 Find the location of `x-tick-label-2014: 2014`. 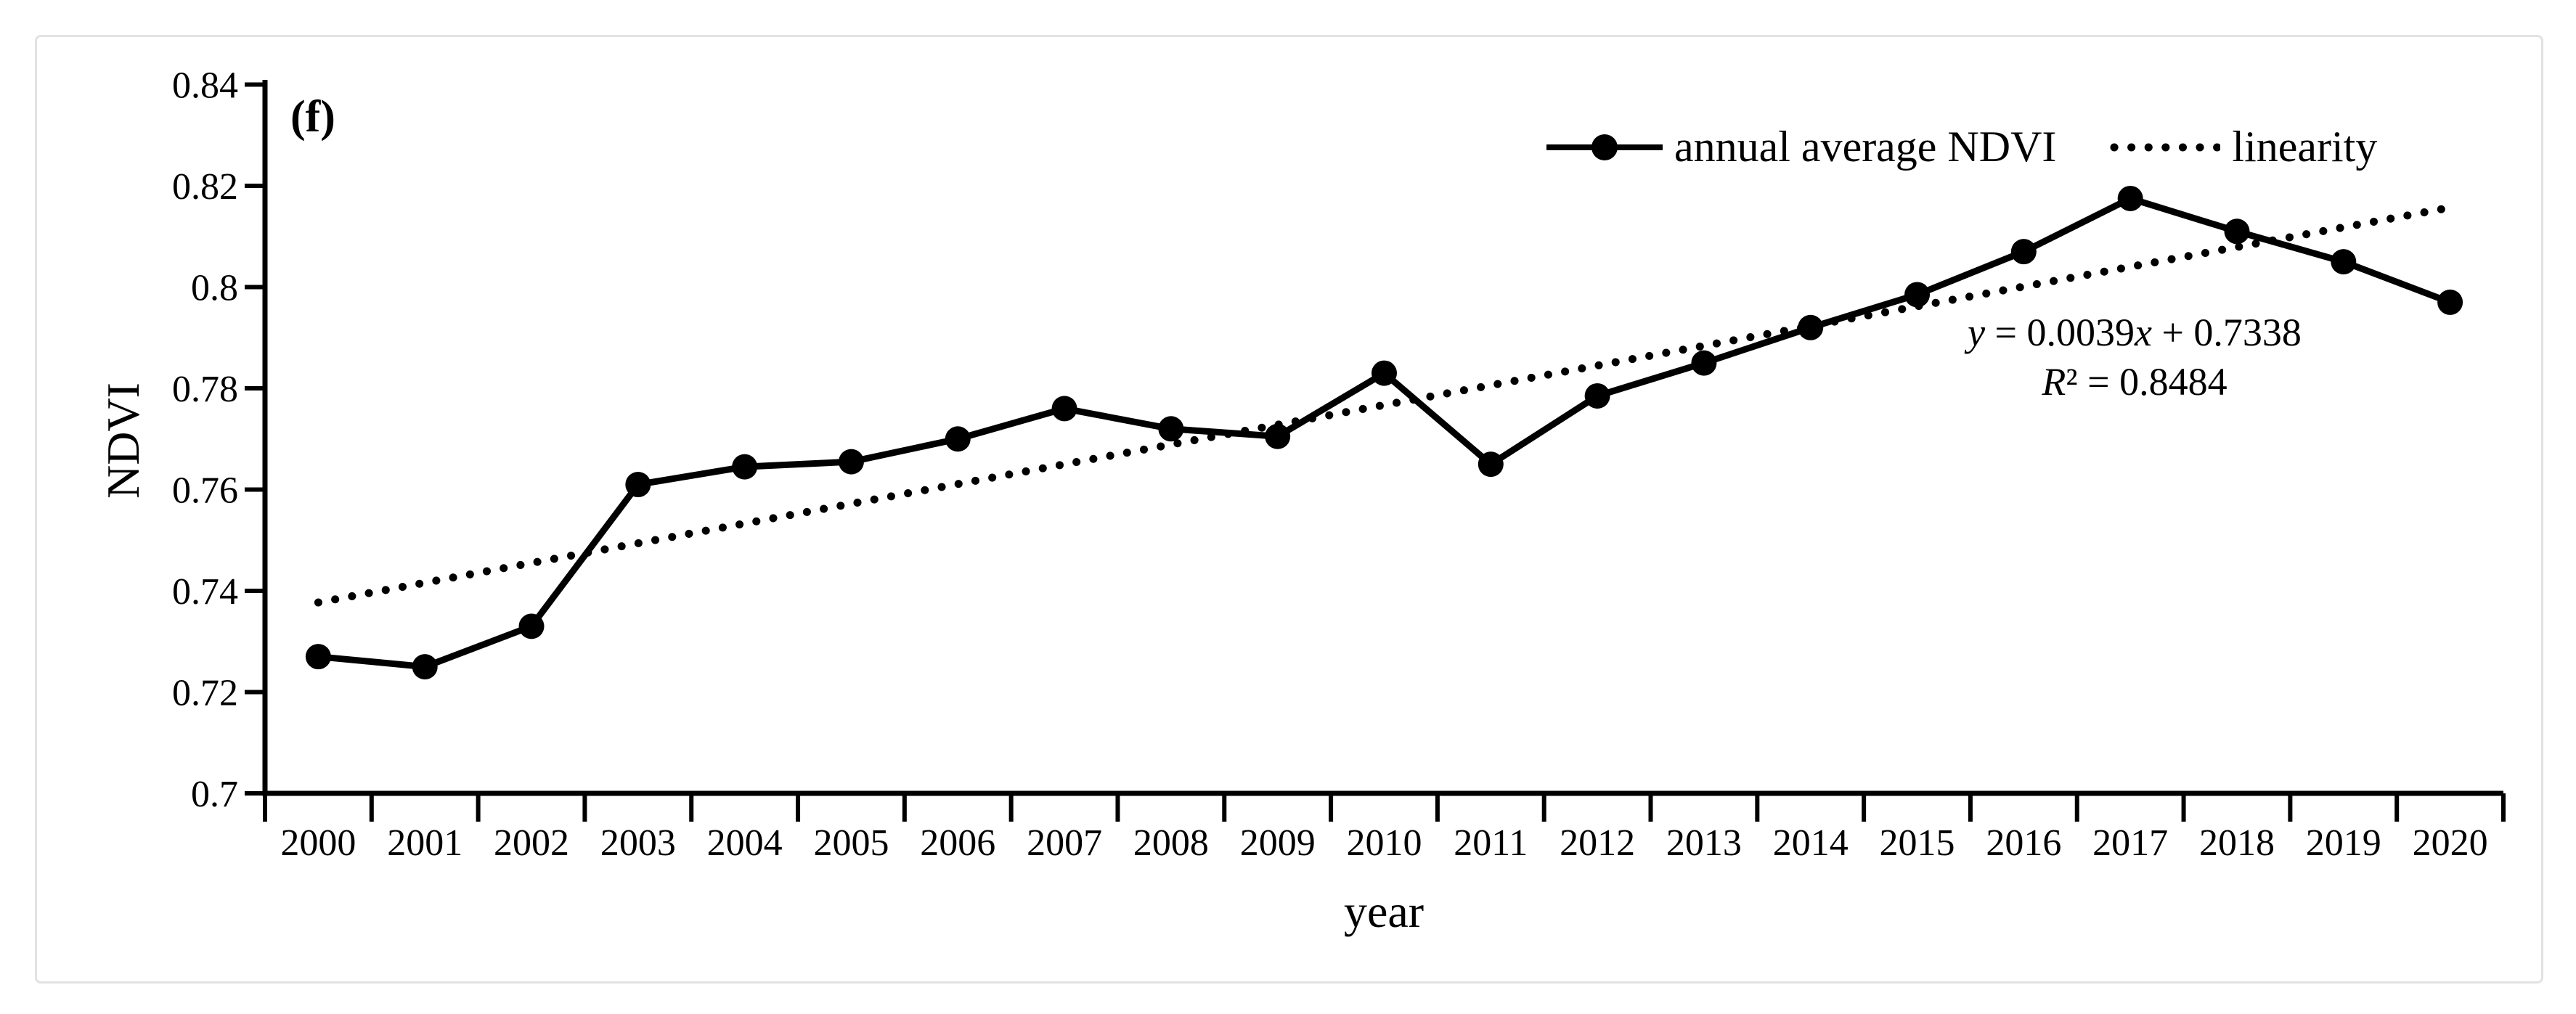

x-tick-label-2014: 2014 is located at coordinates (1811, 843).